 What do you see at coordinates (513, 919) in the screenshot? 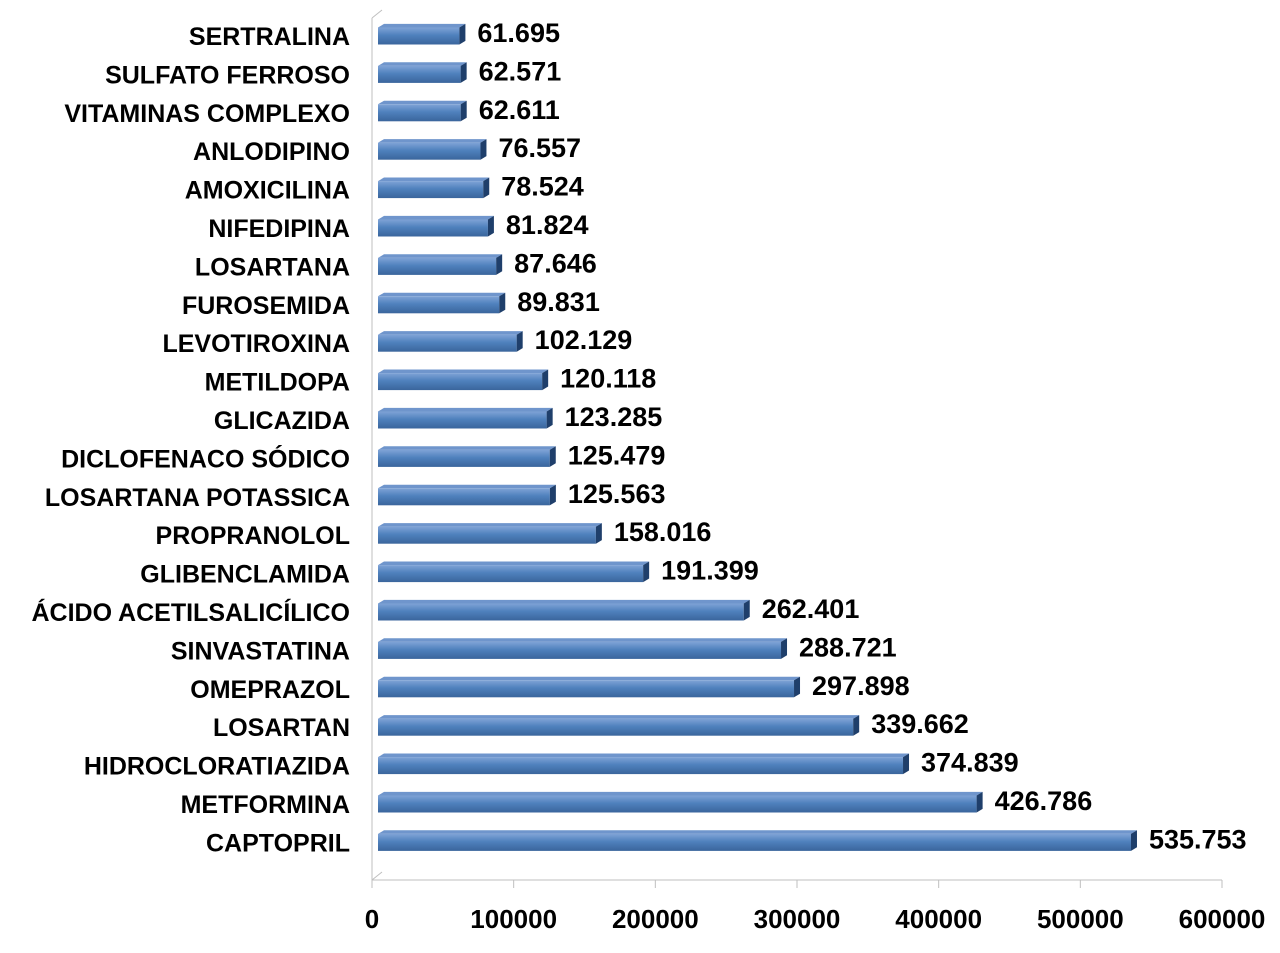
I see `x-tick-label: 100000` at bounding box center [513, 919].